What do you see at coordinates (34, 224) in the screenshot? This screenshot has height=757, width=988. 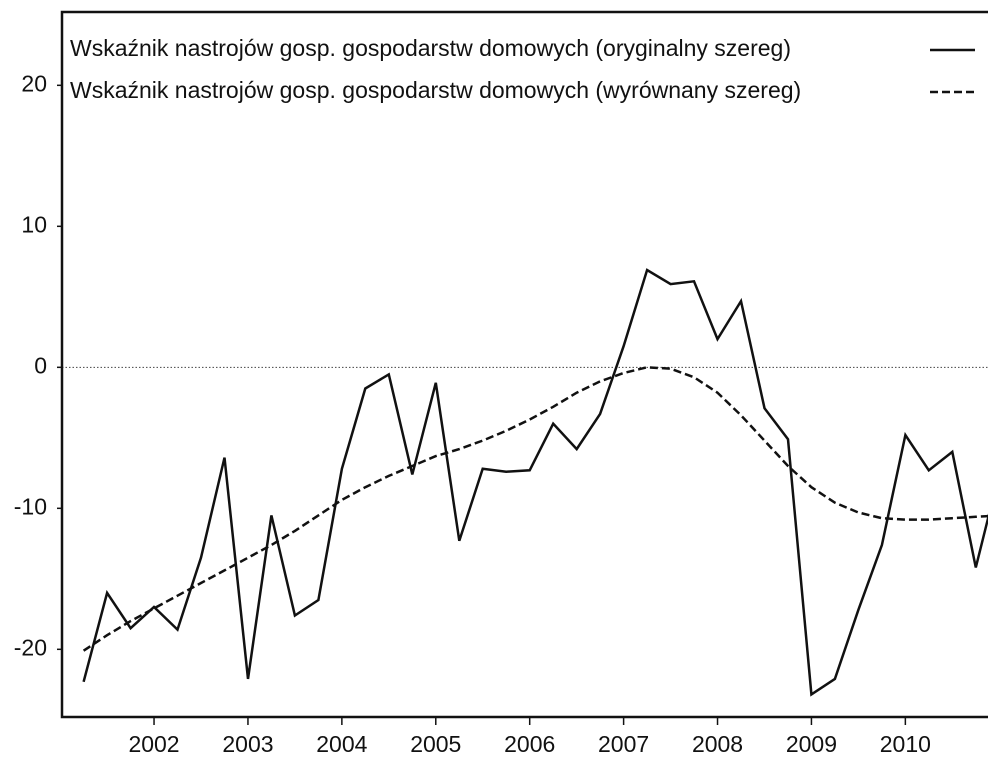 I see `y-tick-label: 10` at bounding box center [34, 224].